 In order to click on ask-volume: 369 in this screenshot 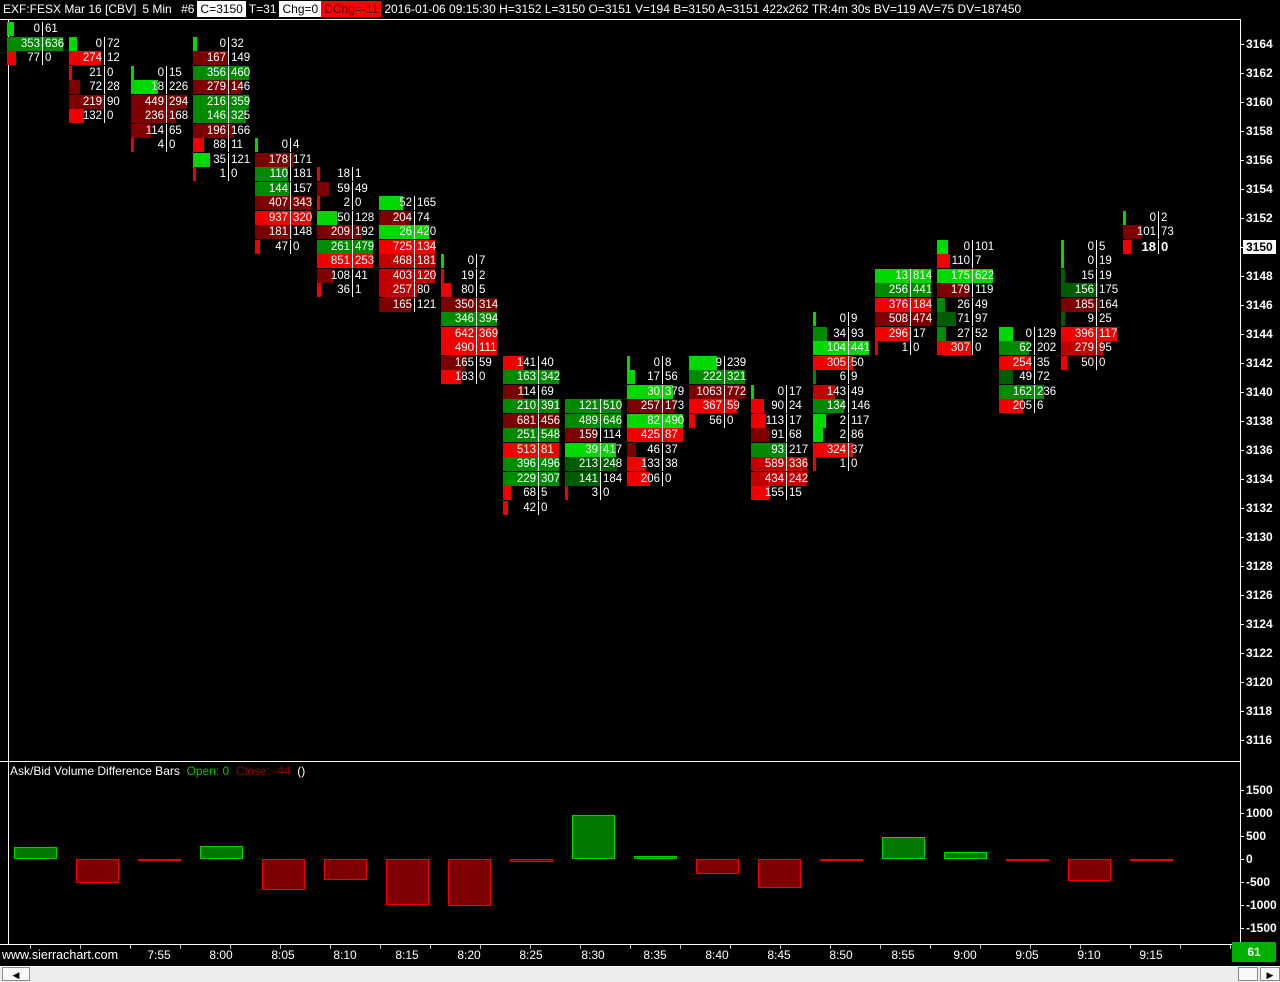, I will do `click(489, 333)`.